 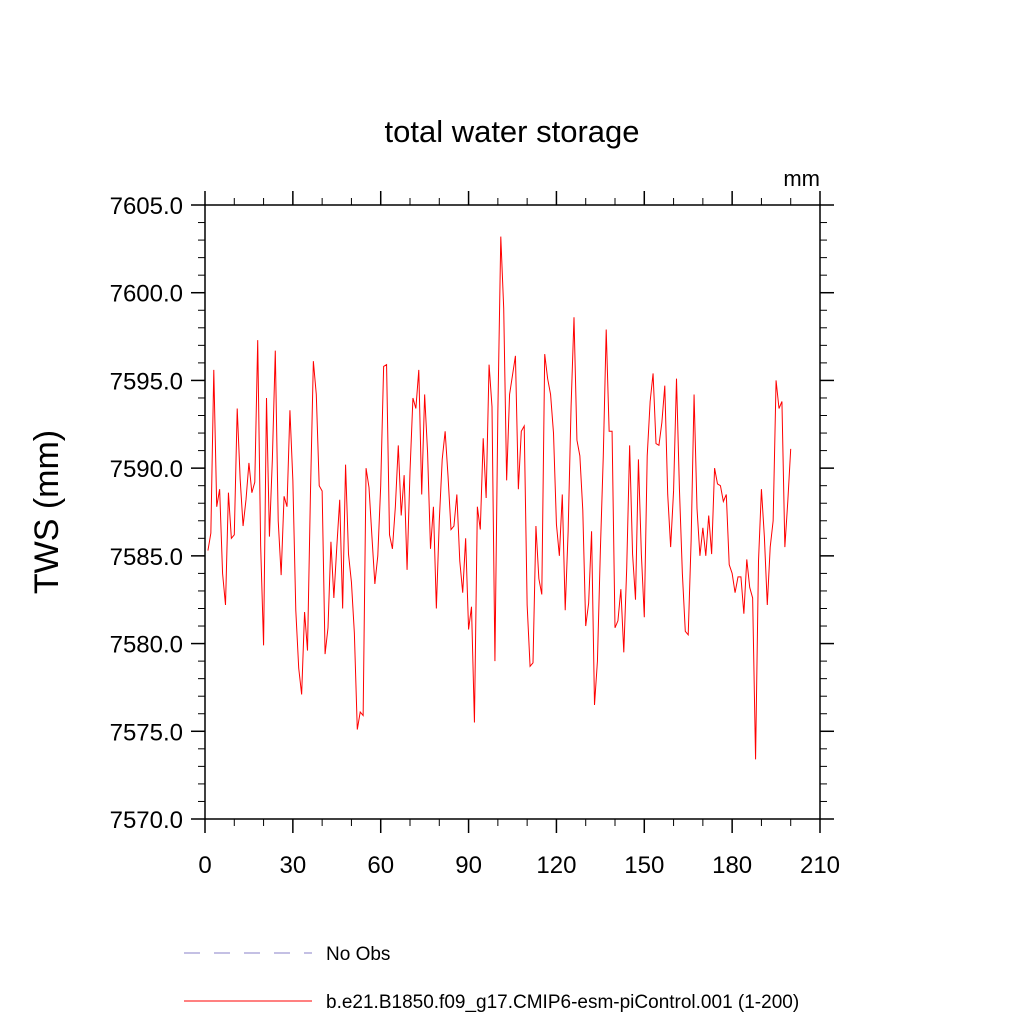 What do you see at coordinates (146, 469) in the screenshot?
I see `y-tick-label: 7590.0` at bounding box center [146, 469].